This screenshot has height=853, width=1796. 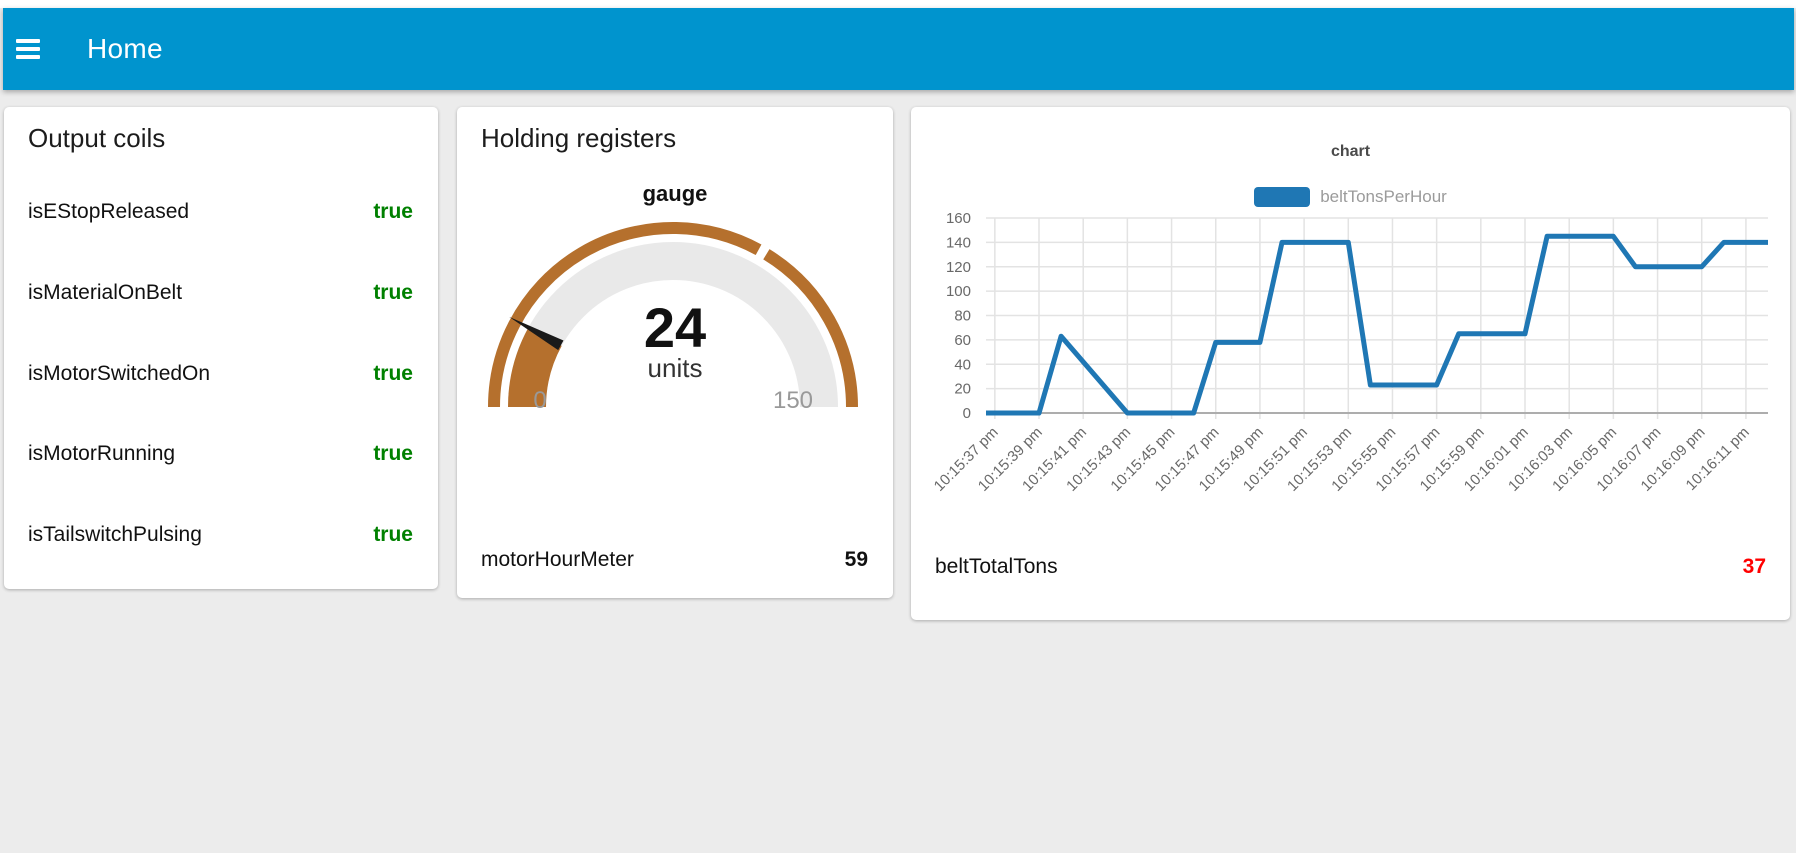 I want to click on series-line-beltTonsPerHour, so click(x=1377, y=324).